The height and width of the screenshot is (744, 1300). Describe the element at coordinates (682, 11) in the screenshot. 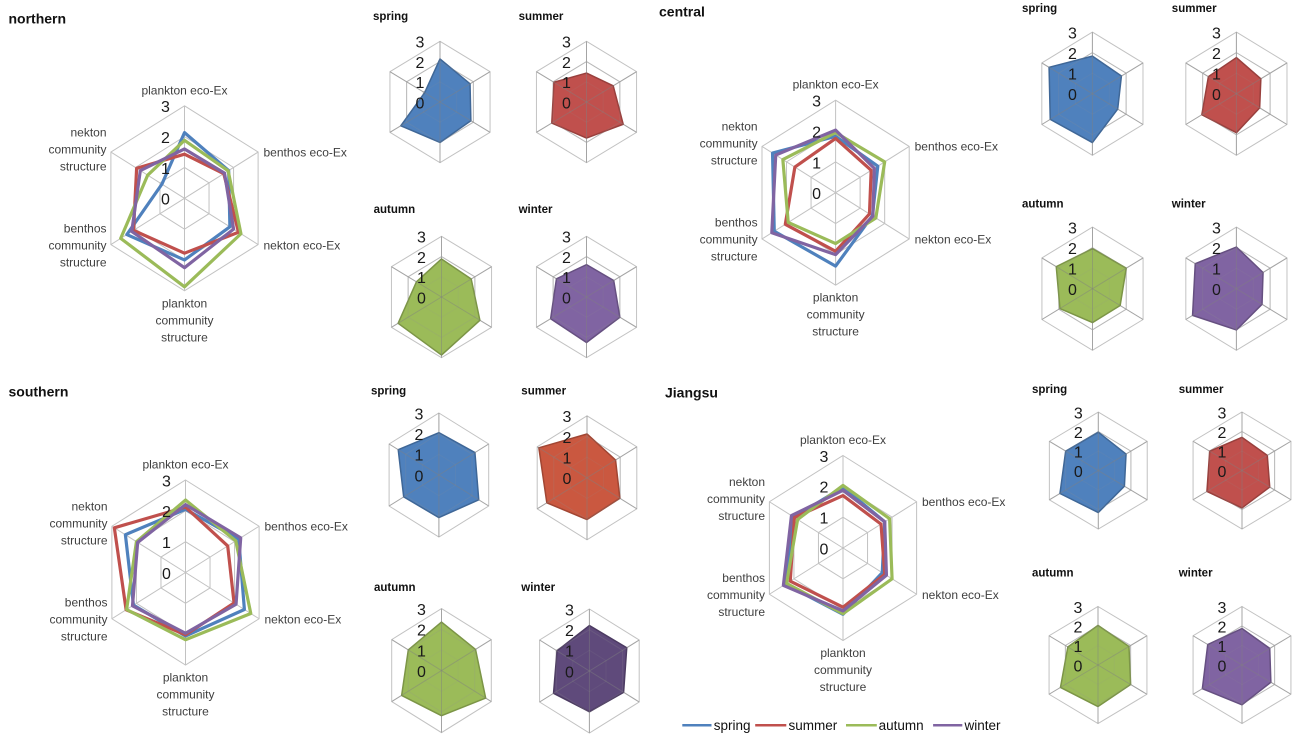

I see `svg-text: central` at that location.